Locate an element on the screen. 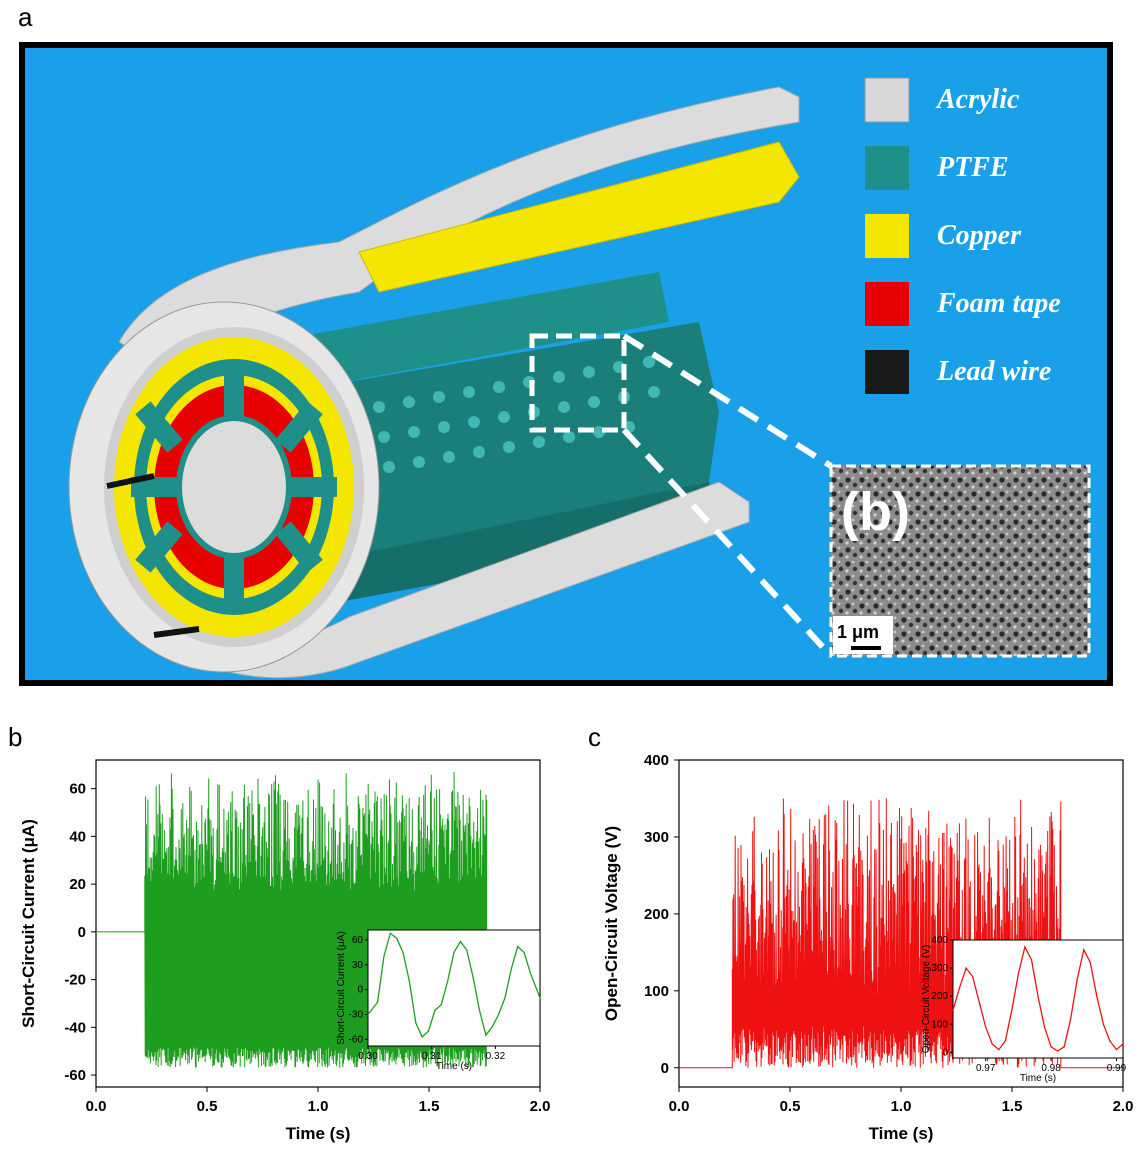  y-tick-label: -40 is located at coordinates (75, 1027).